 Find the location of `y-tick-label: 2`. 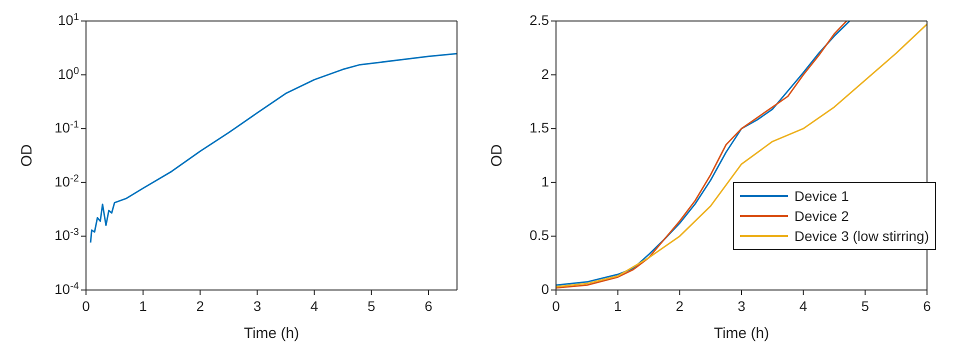

y-tick-label: 2 is located at coordinates (545, 74).